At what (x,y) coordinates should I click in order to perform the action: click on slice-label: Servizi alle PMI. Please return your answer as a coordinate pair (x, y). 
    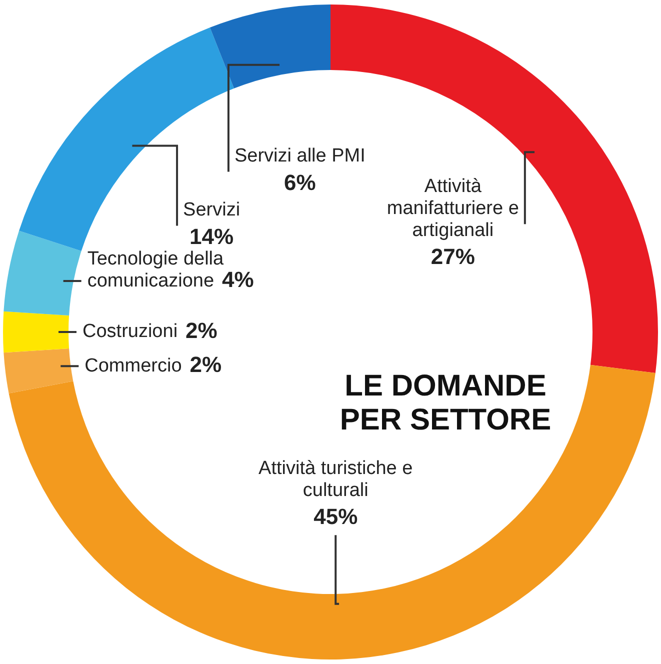
    Looking at the image, I should click on (300, 155).